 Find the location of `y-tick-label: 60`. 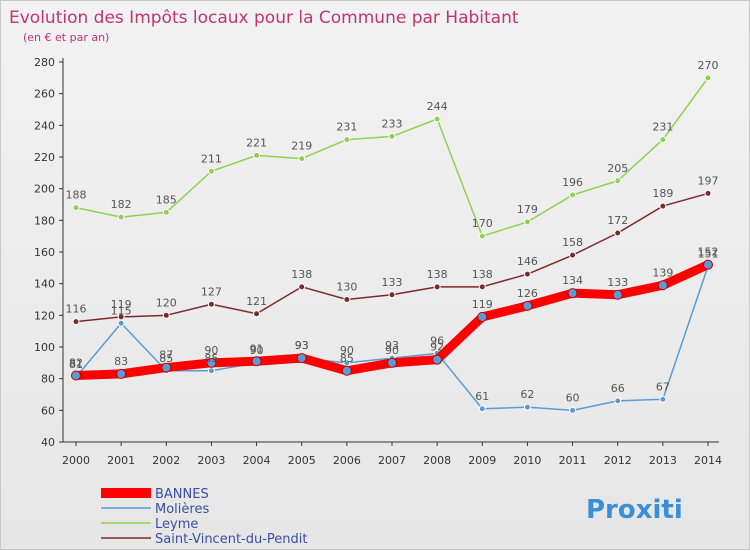

y-tick-label: 60 is located at coordinates (48, 410).